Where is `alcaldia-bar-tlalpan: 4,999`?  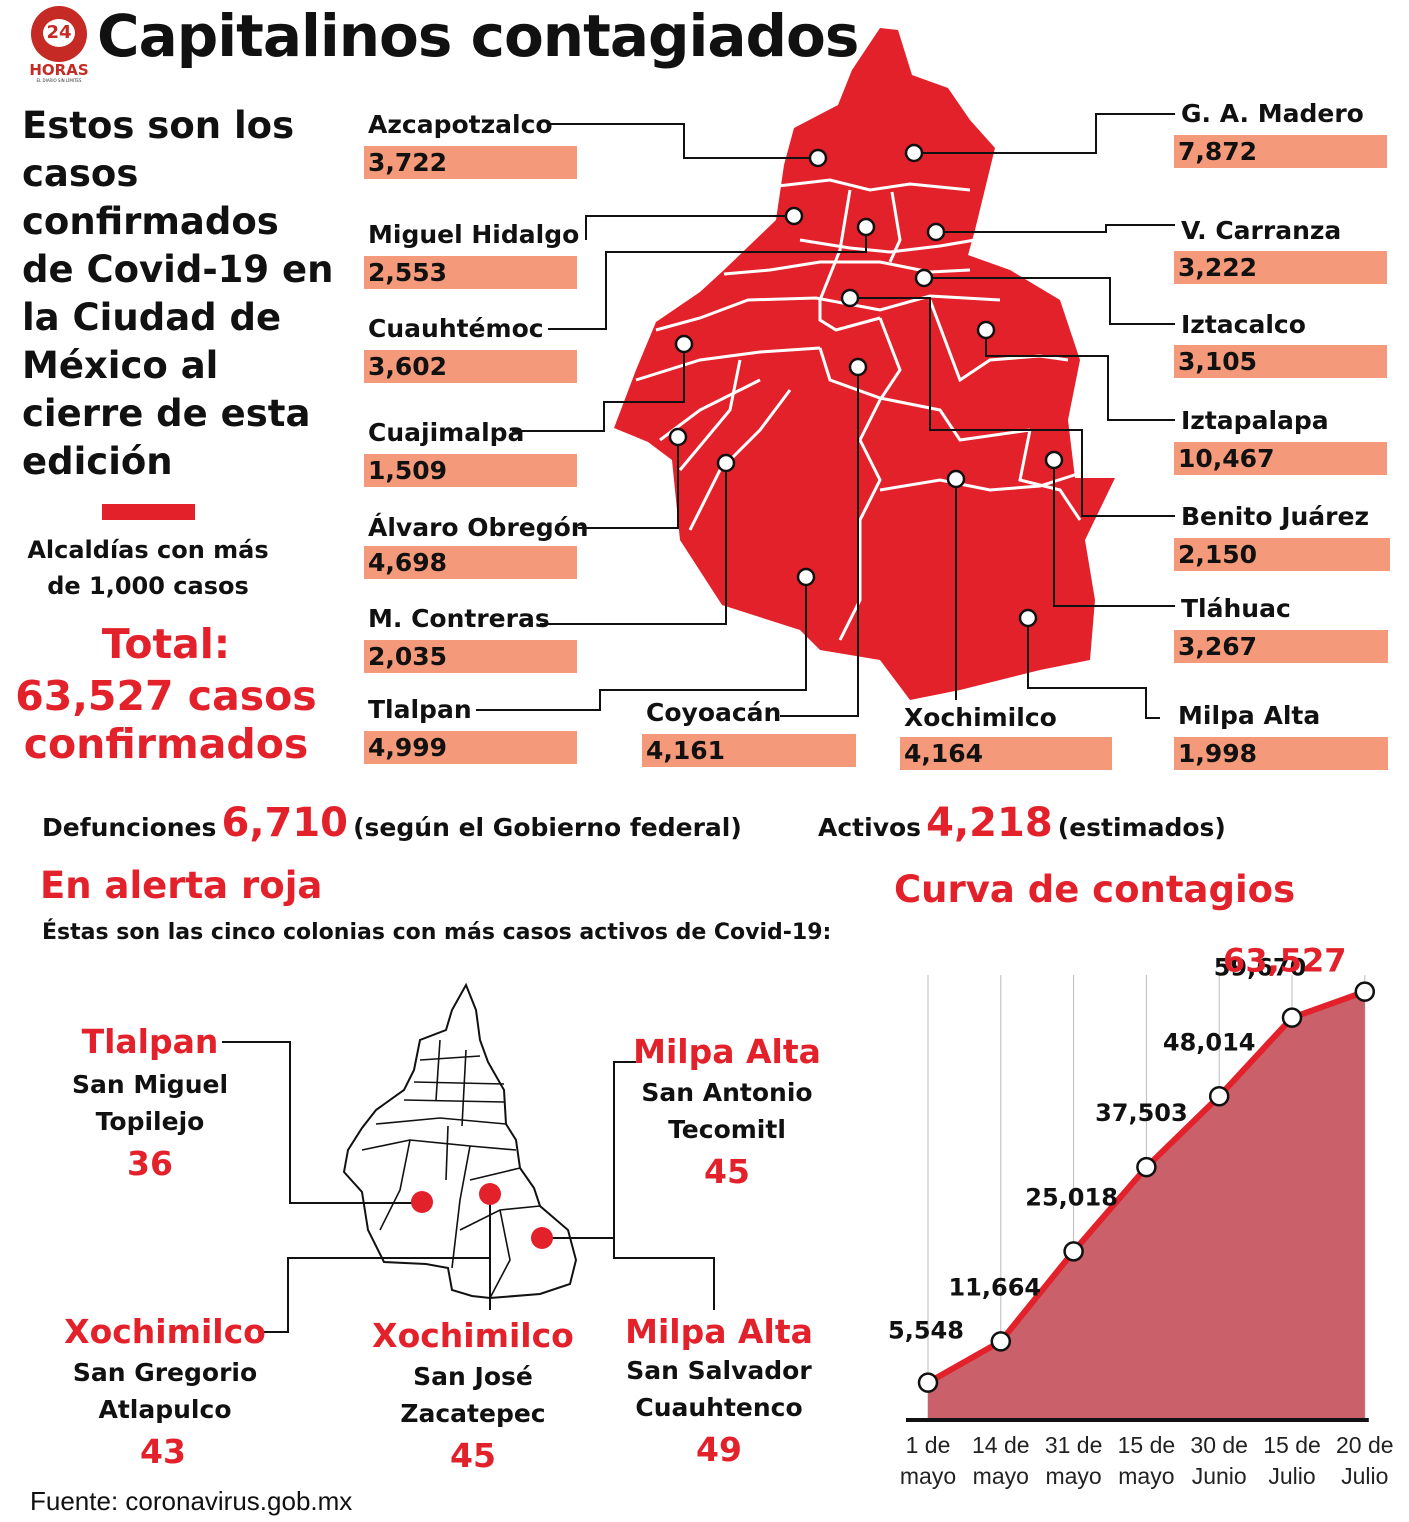 alcaldia-bar-tlalpan: 4,999 is located at coordinates (470, 747).